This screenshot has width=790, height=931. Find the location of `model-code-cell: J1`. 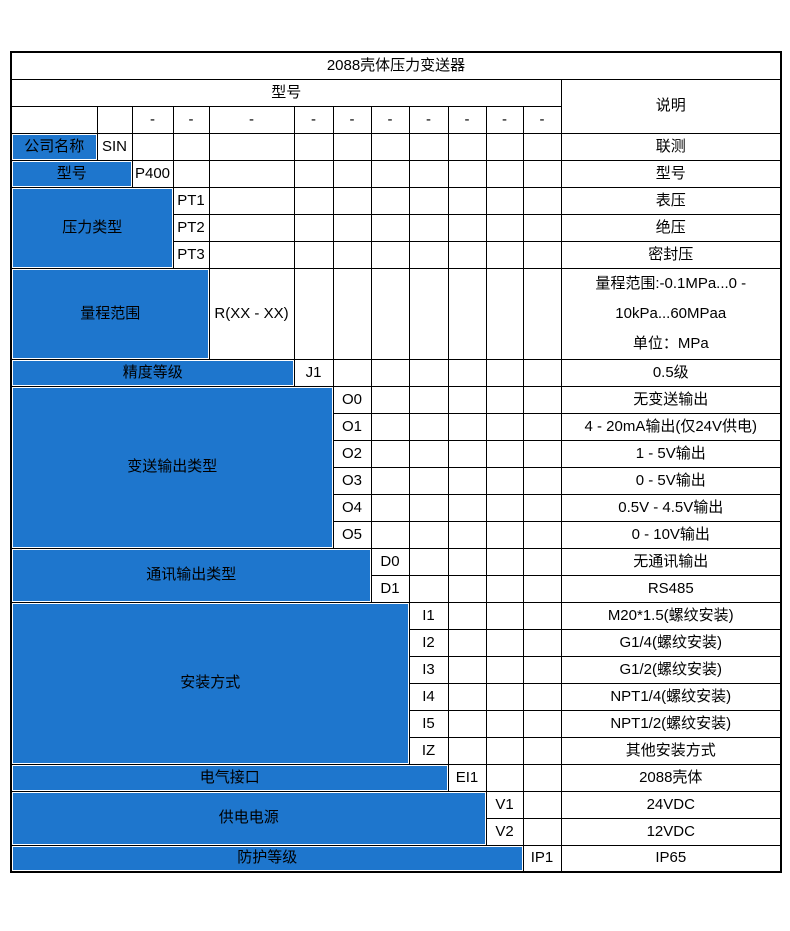

model-code-cell: J1 is located at coordinates (313, 372).